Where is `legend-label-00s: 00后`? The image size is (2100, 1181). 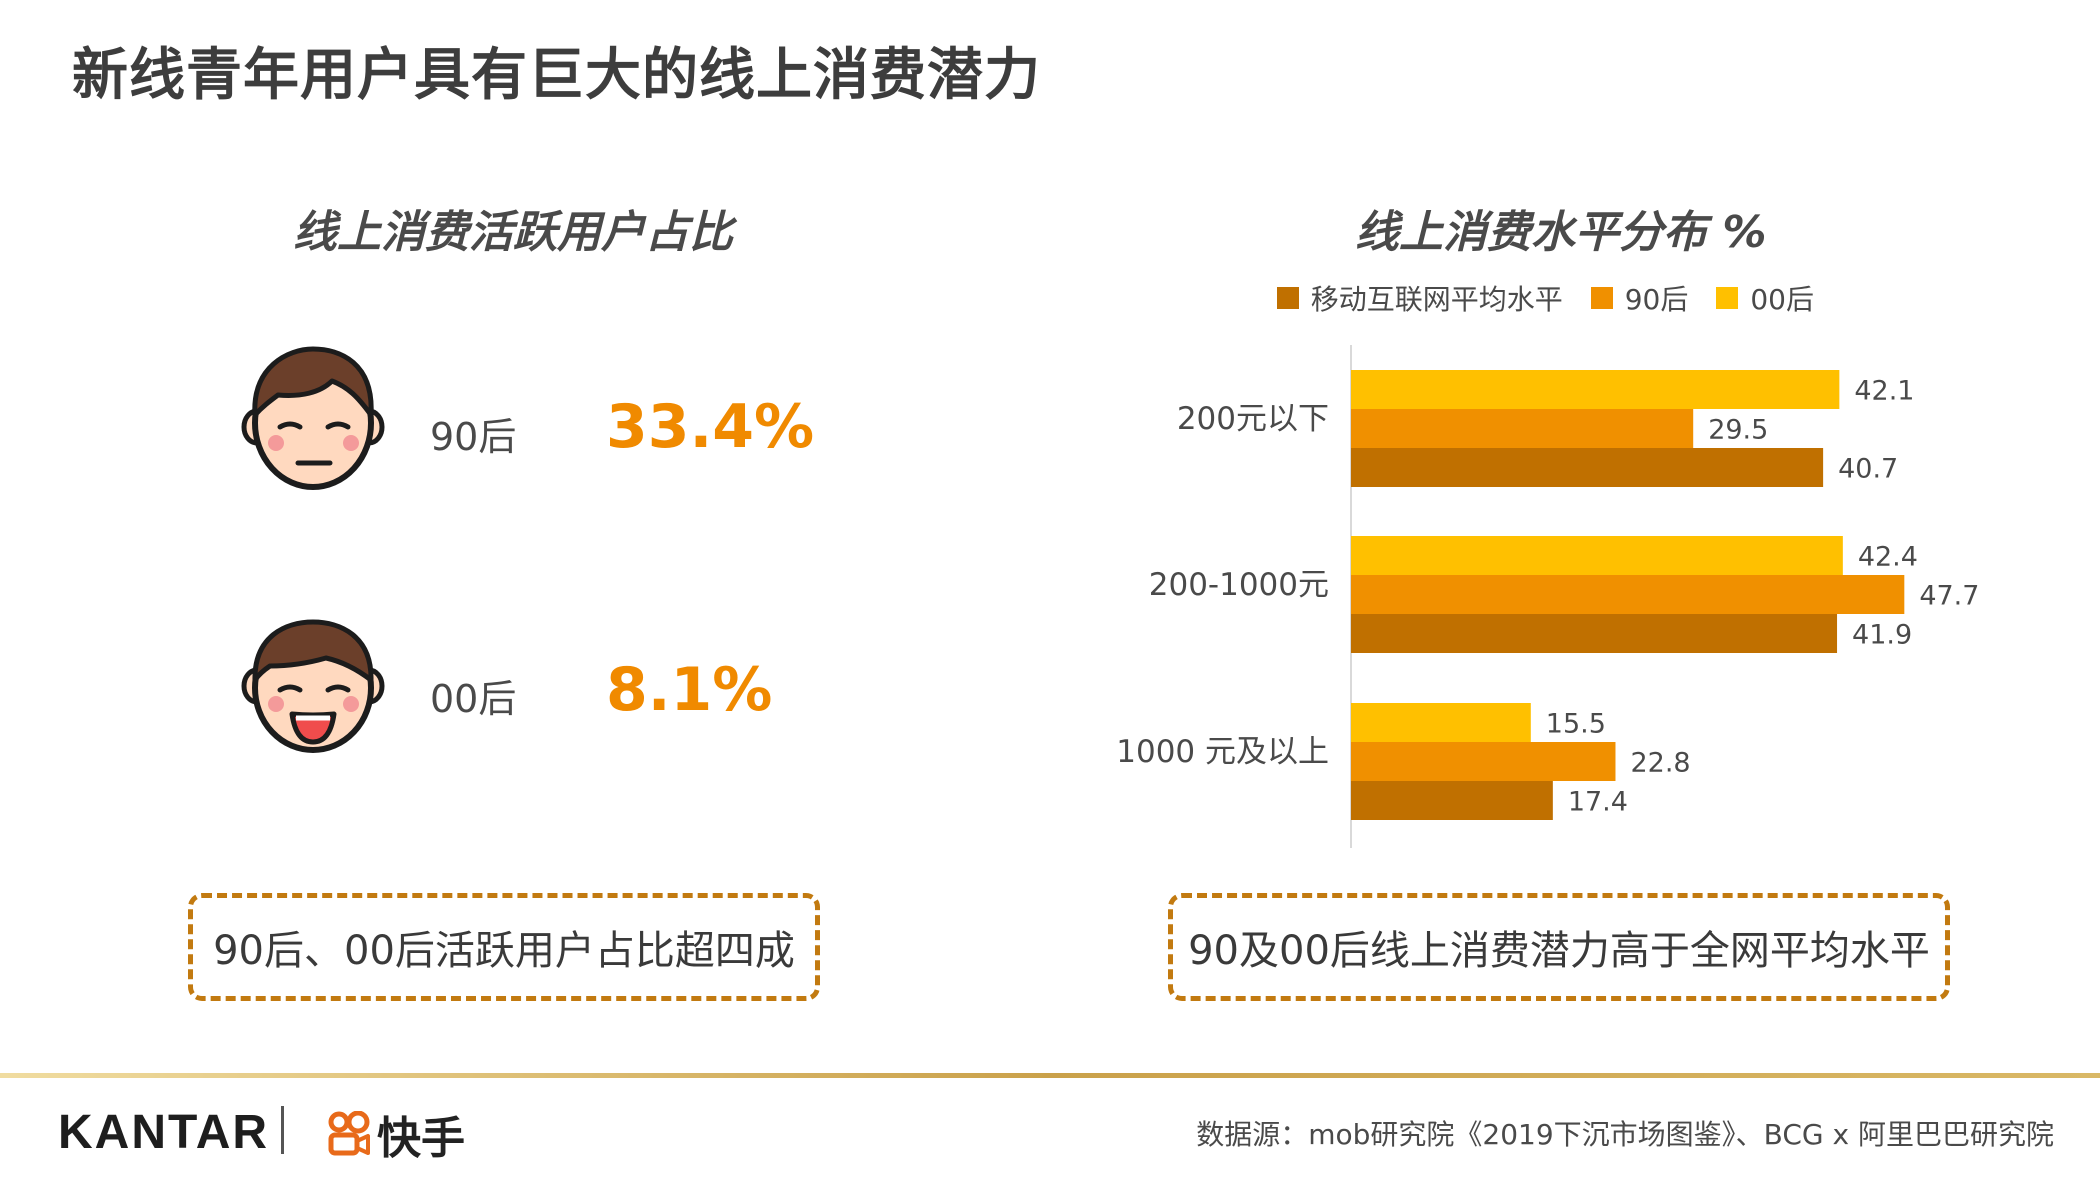
legend-label-00s: 00后 is located at coordinates (1782, 299).